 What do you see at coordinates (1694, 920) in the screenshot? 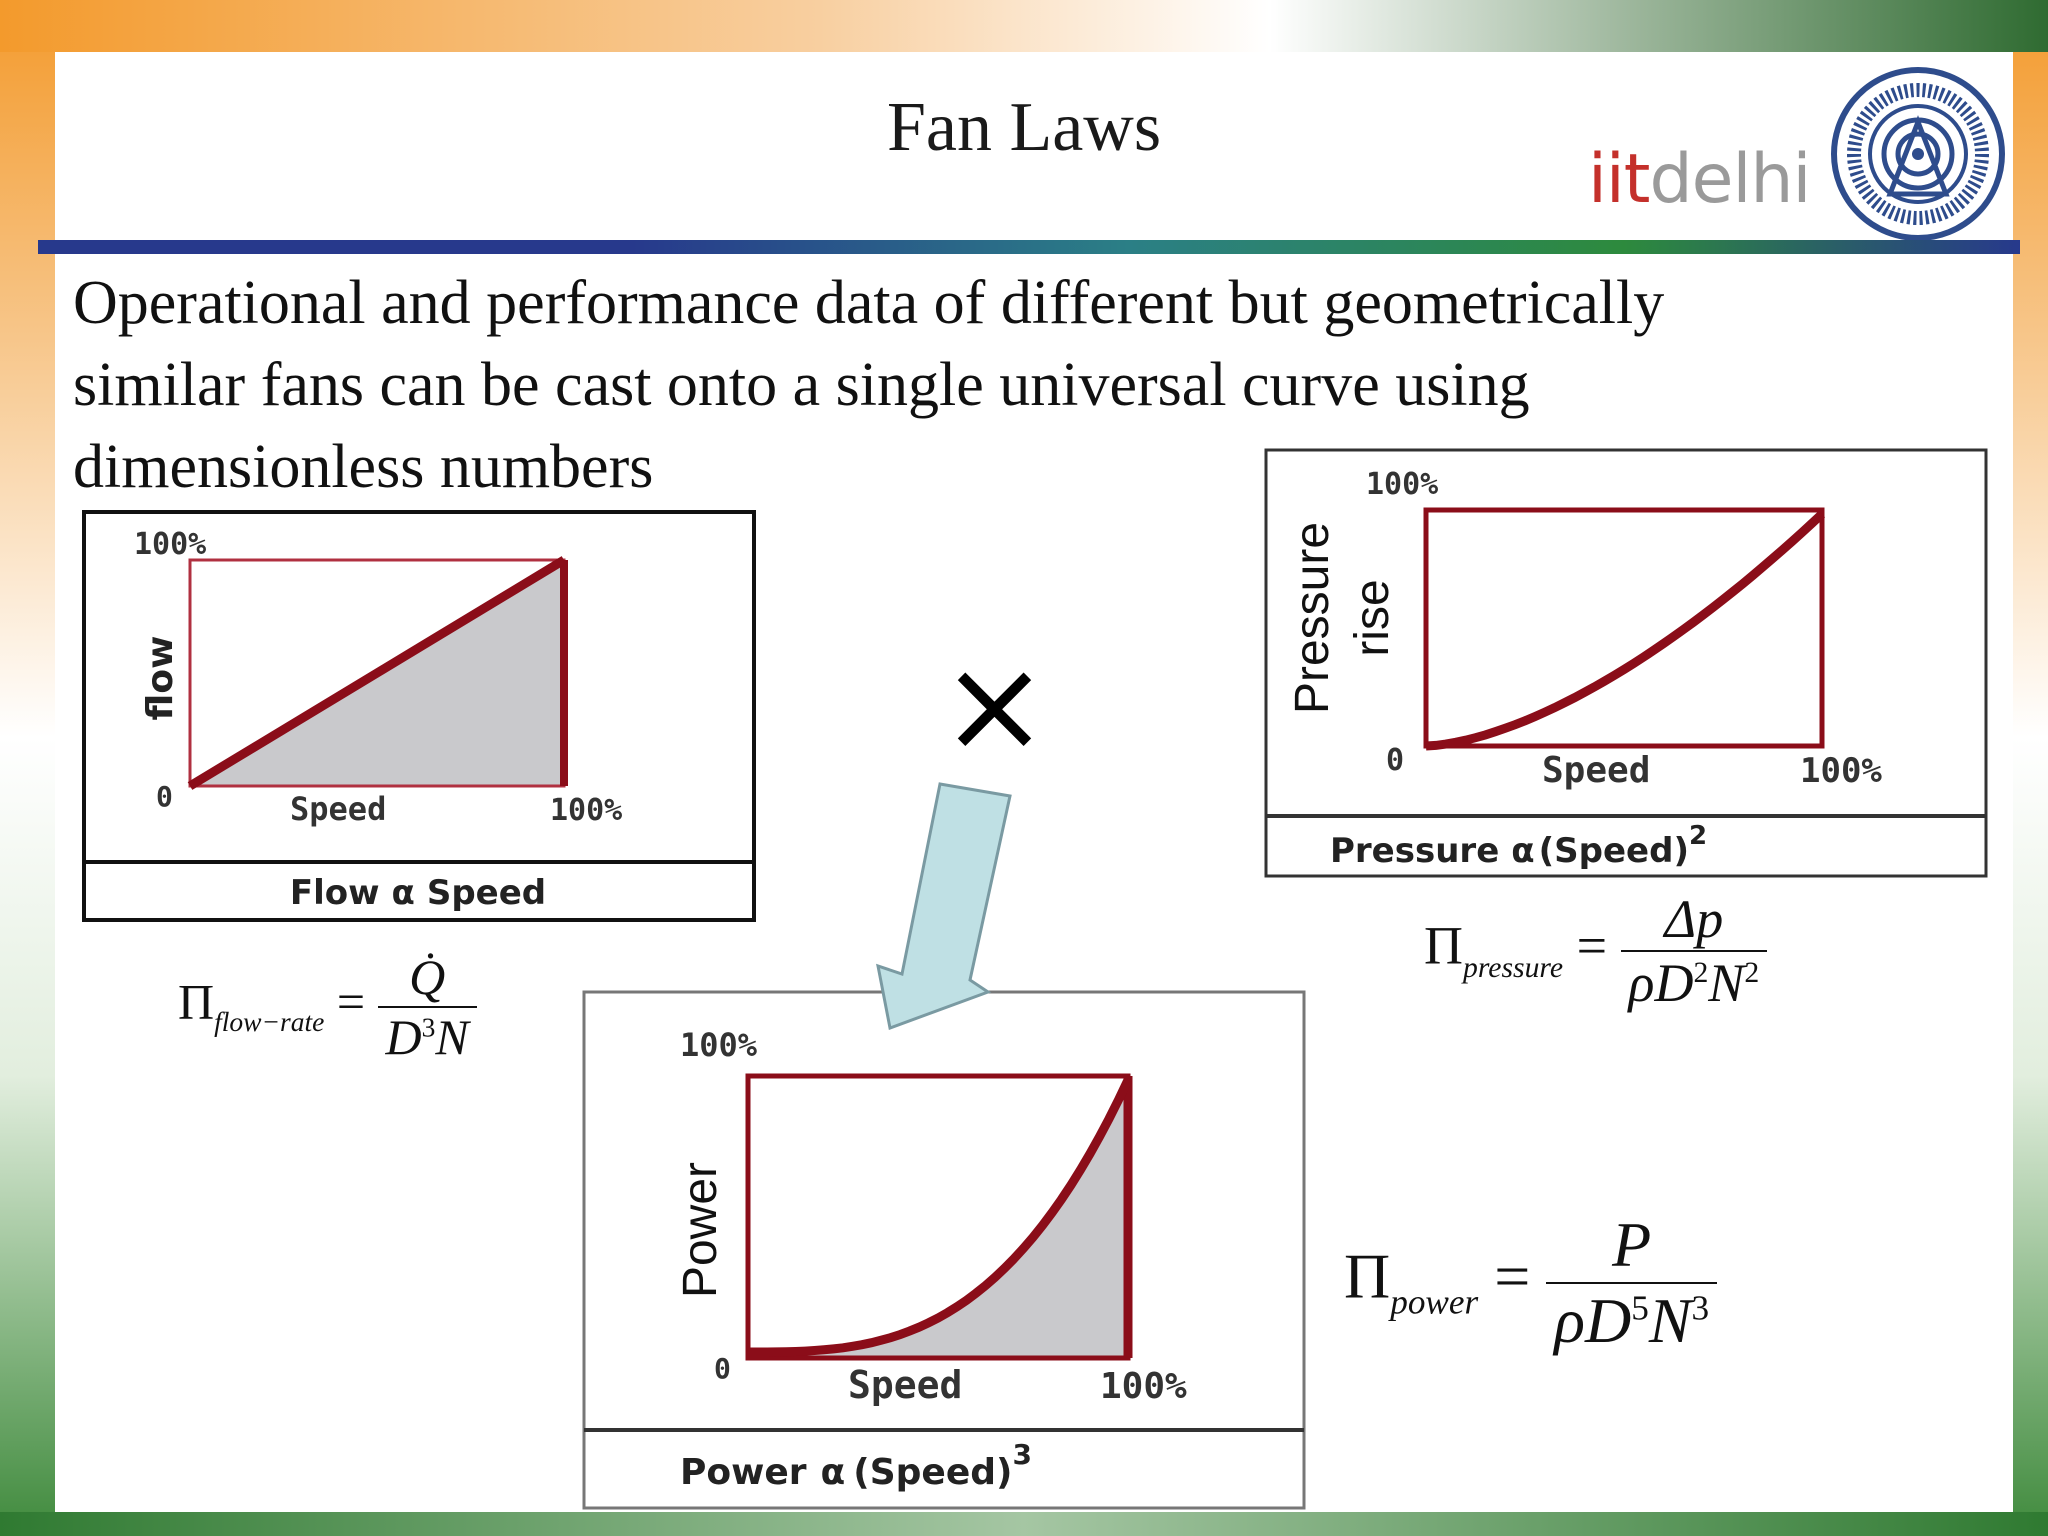
I see `pressure-numerator: Δp` at bounding box center [1694, 920].